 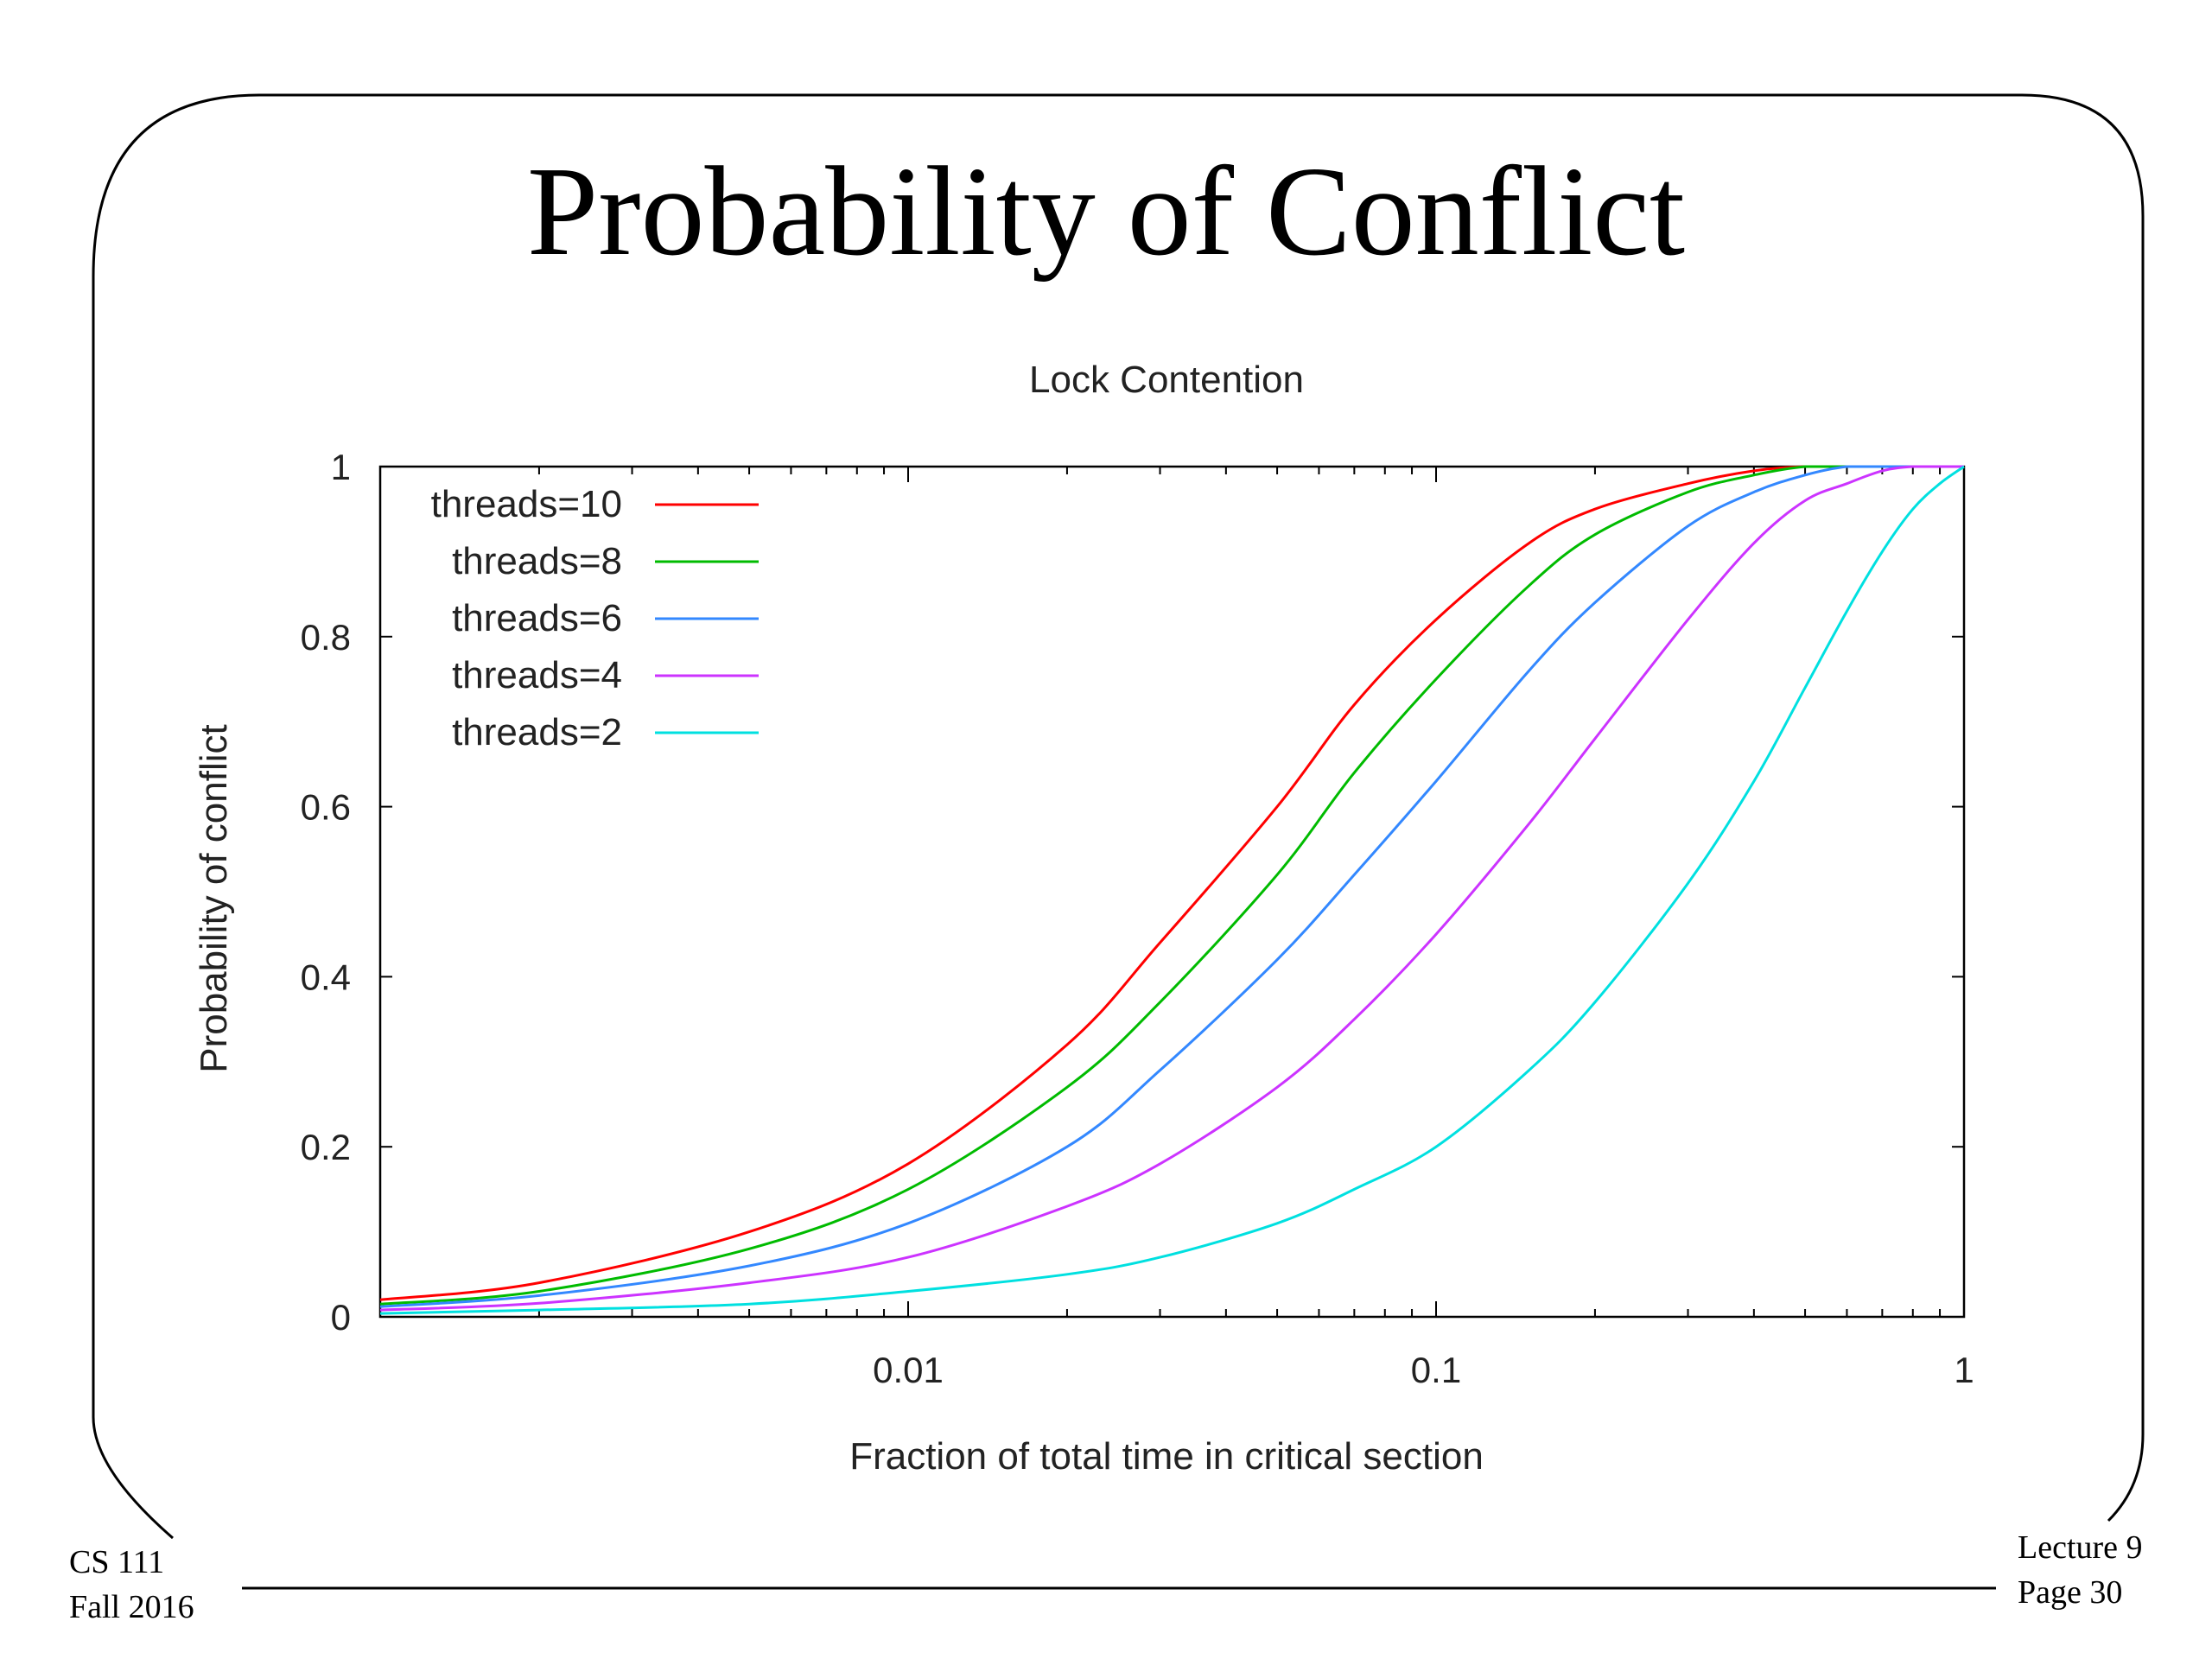 What do you see at coordinates (117, 1562) in the screenshot?
I see `footer-course: CS 111` at bounding box center [117, 1562].